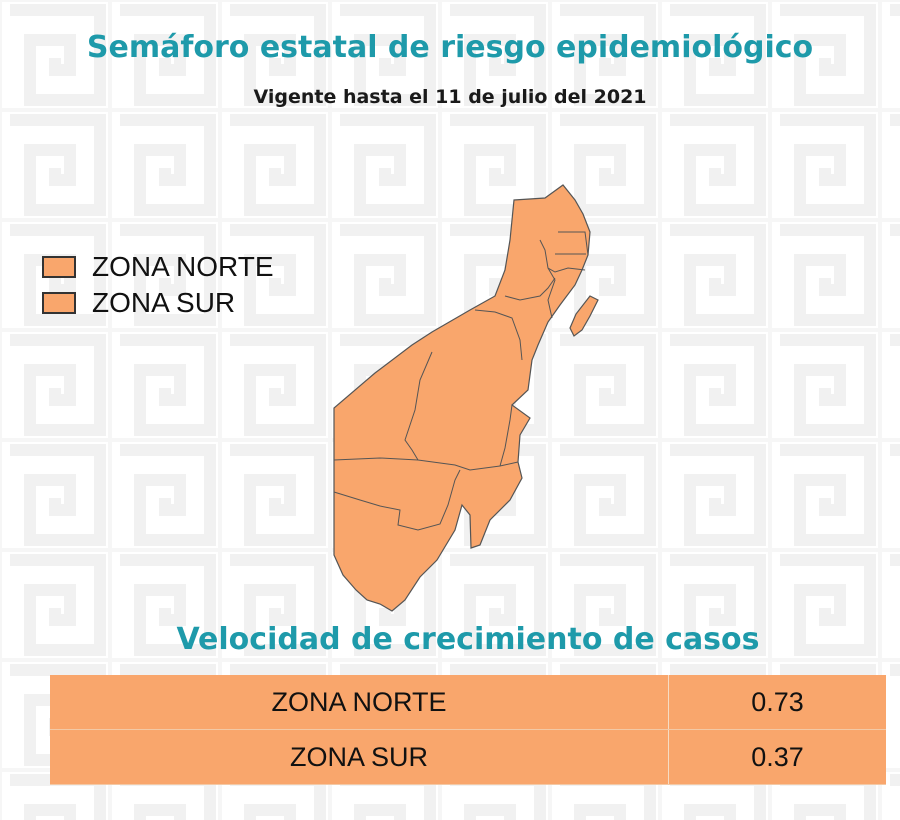 This screenshot has height=820, width=900. I want to click on cozumel-island, so click(584, 316).